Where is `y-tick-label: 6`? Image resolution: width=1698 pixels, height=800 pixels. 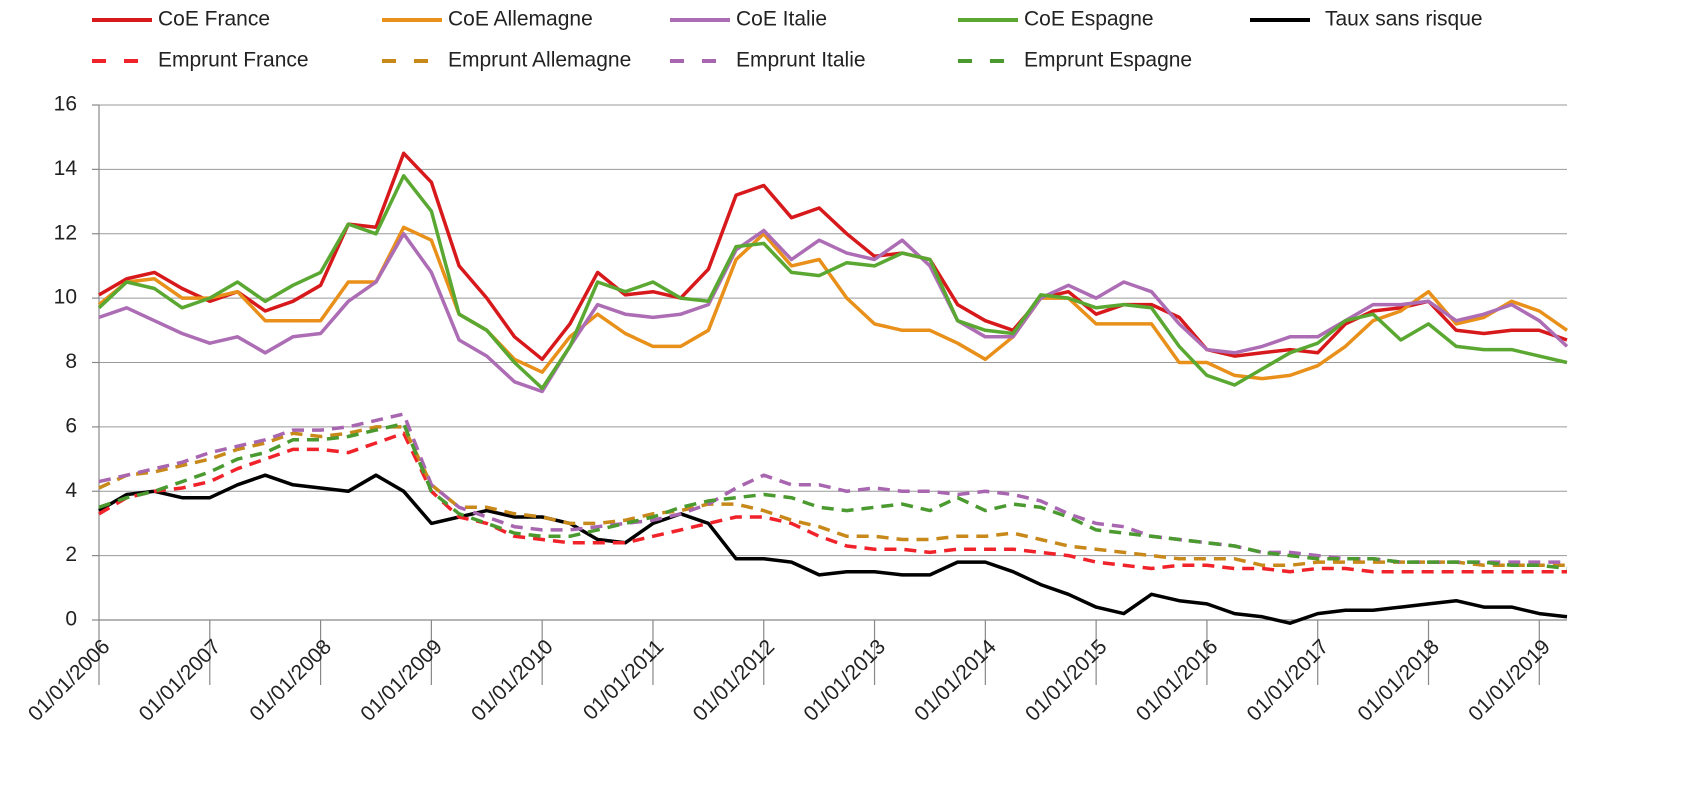 y-tick-label: 6 is located at coordinates (71, 425).